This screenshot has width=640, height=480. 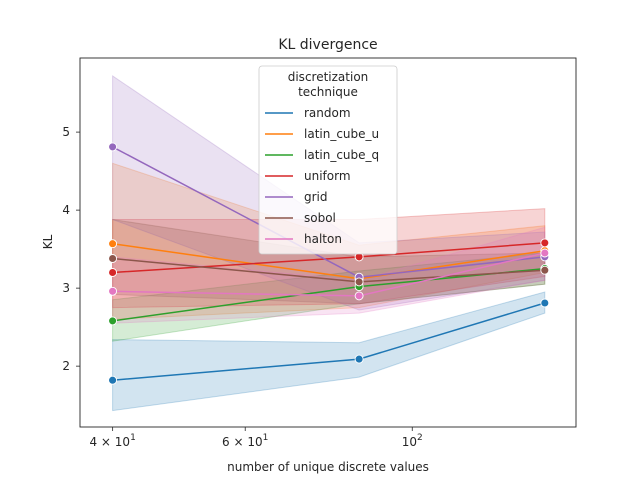 I want to click on band-latin_cube_q, so click(x=329, y=297).